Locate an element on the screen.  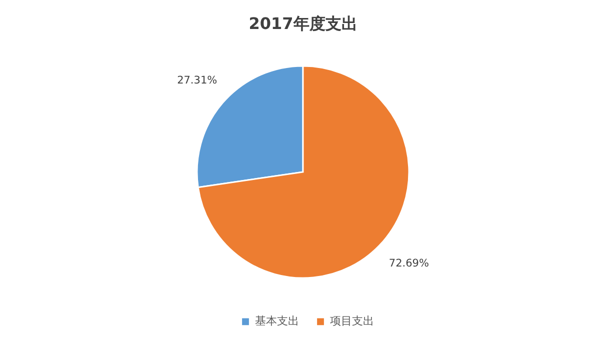
chart-title: 2017年度支出 is located at coordinates (303, 23).